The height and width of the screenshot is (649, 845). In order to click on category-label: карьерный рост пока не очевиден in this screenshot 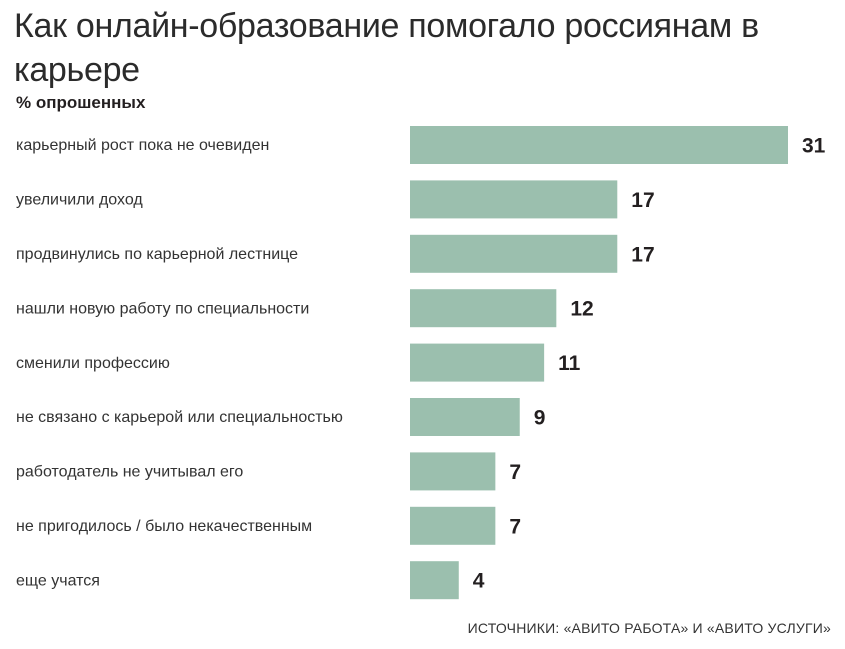, I will do `click(142, 145)`.